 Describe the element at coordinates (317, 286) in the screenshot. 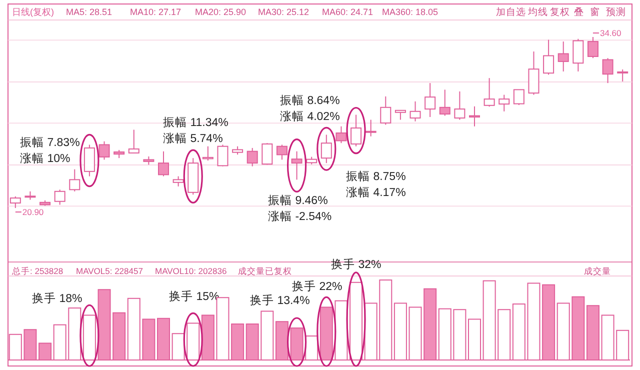

I see `annotation: 换手 22%` at that location.